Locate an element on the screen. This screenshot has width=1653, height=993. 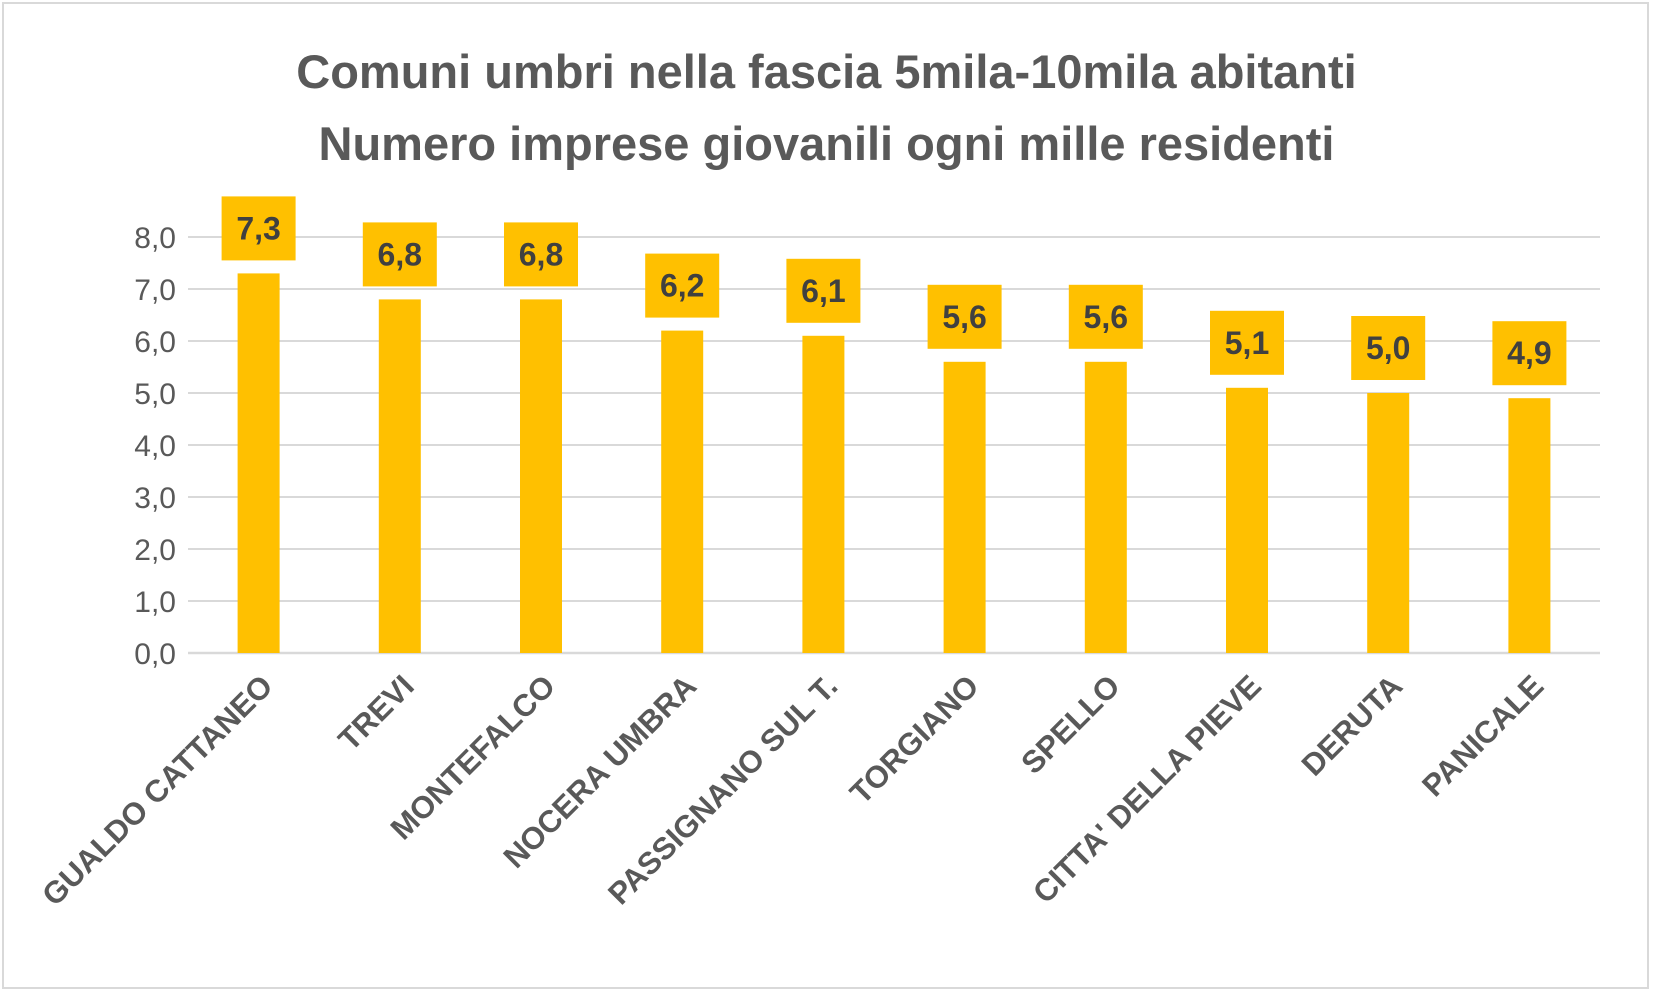
y-tick-label: 1,0 is located at coordinates (155, 602).